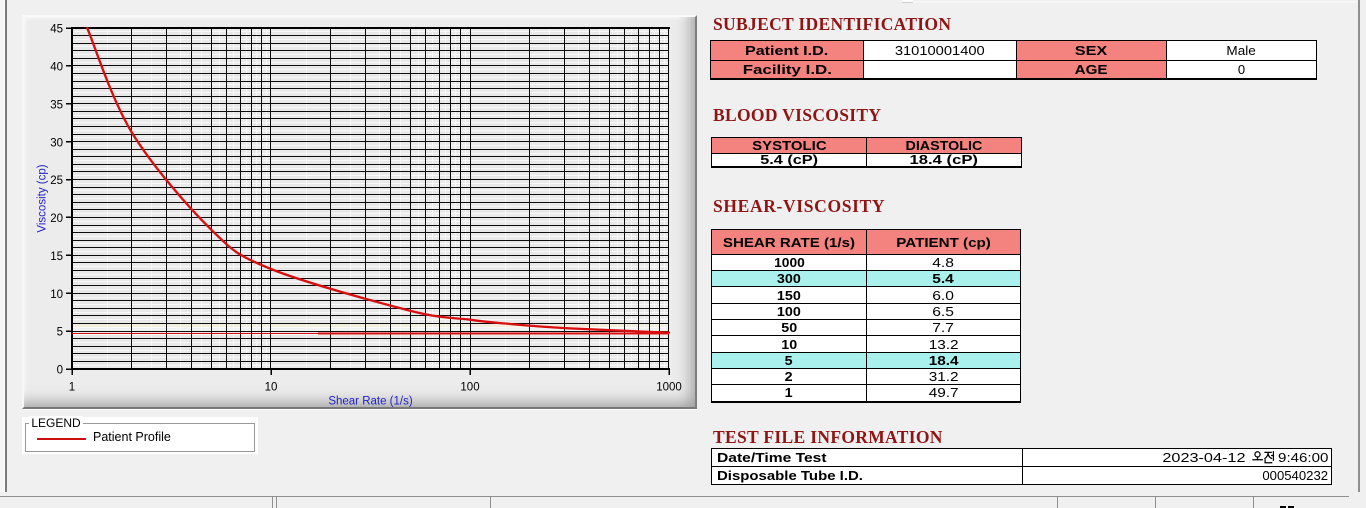  Describe the element at coordinates (60, 333) in the screenshot. I see `svg-text: 5` at that location.